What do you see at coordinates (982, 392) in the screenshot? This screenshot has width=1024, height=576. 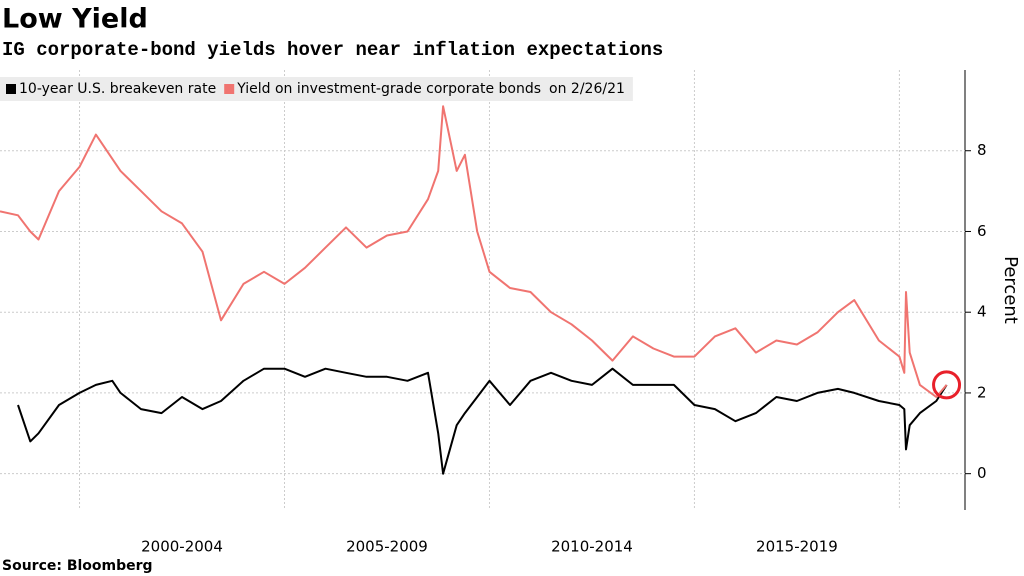 I see `y-tick-label: 2` at bounding box center [982, 392].